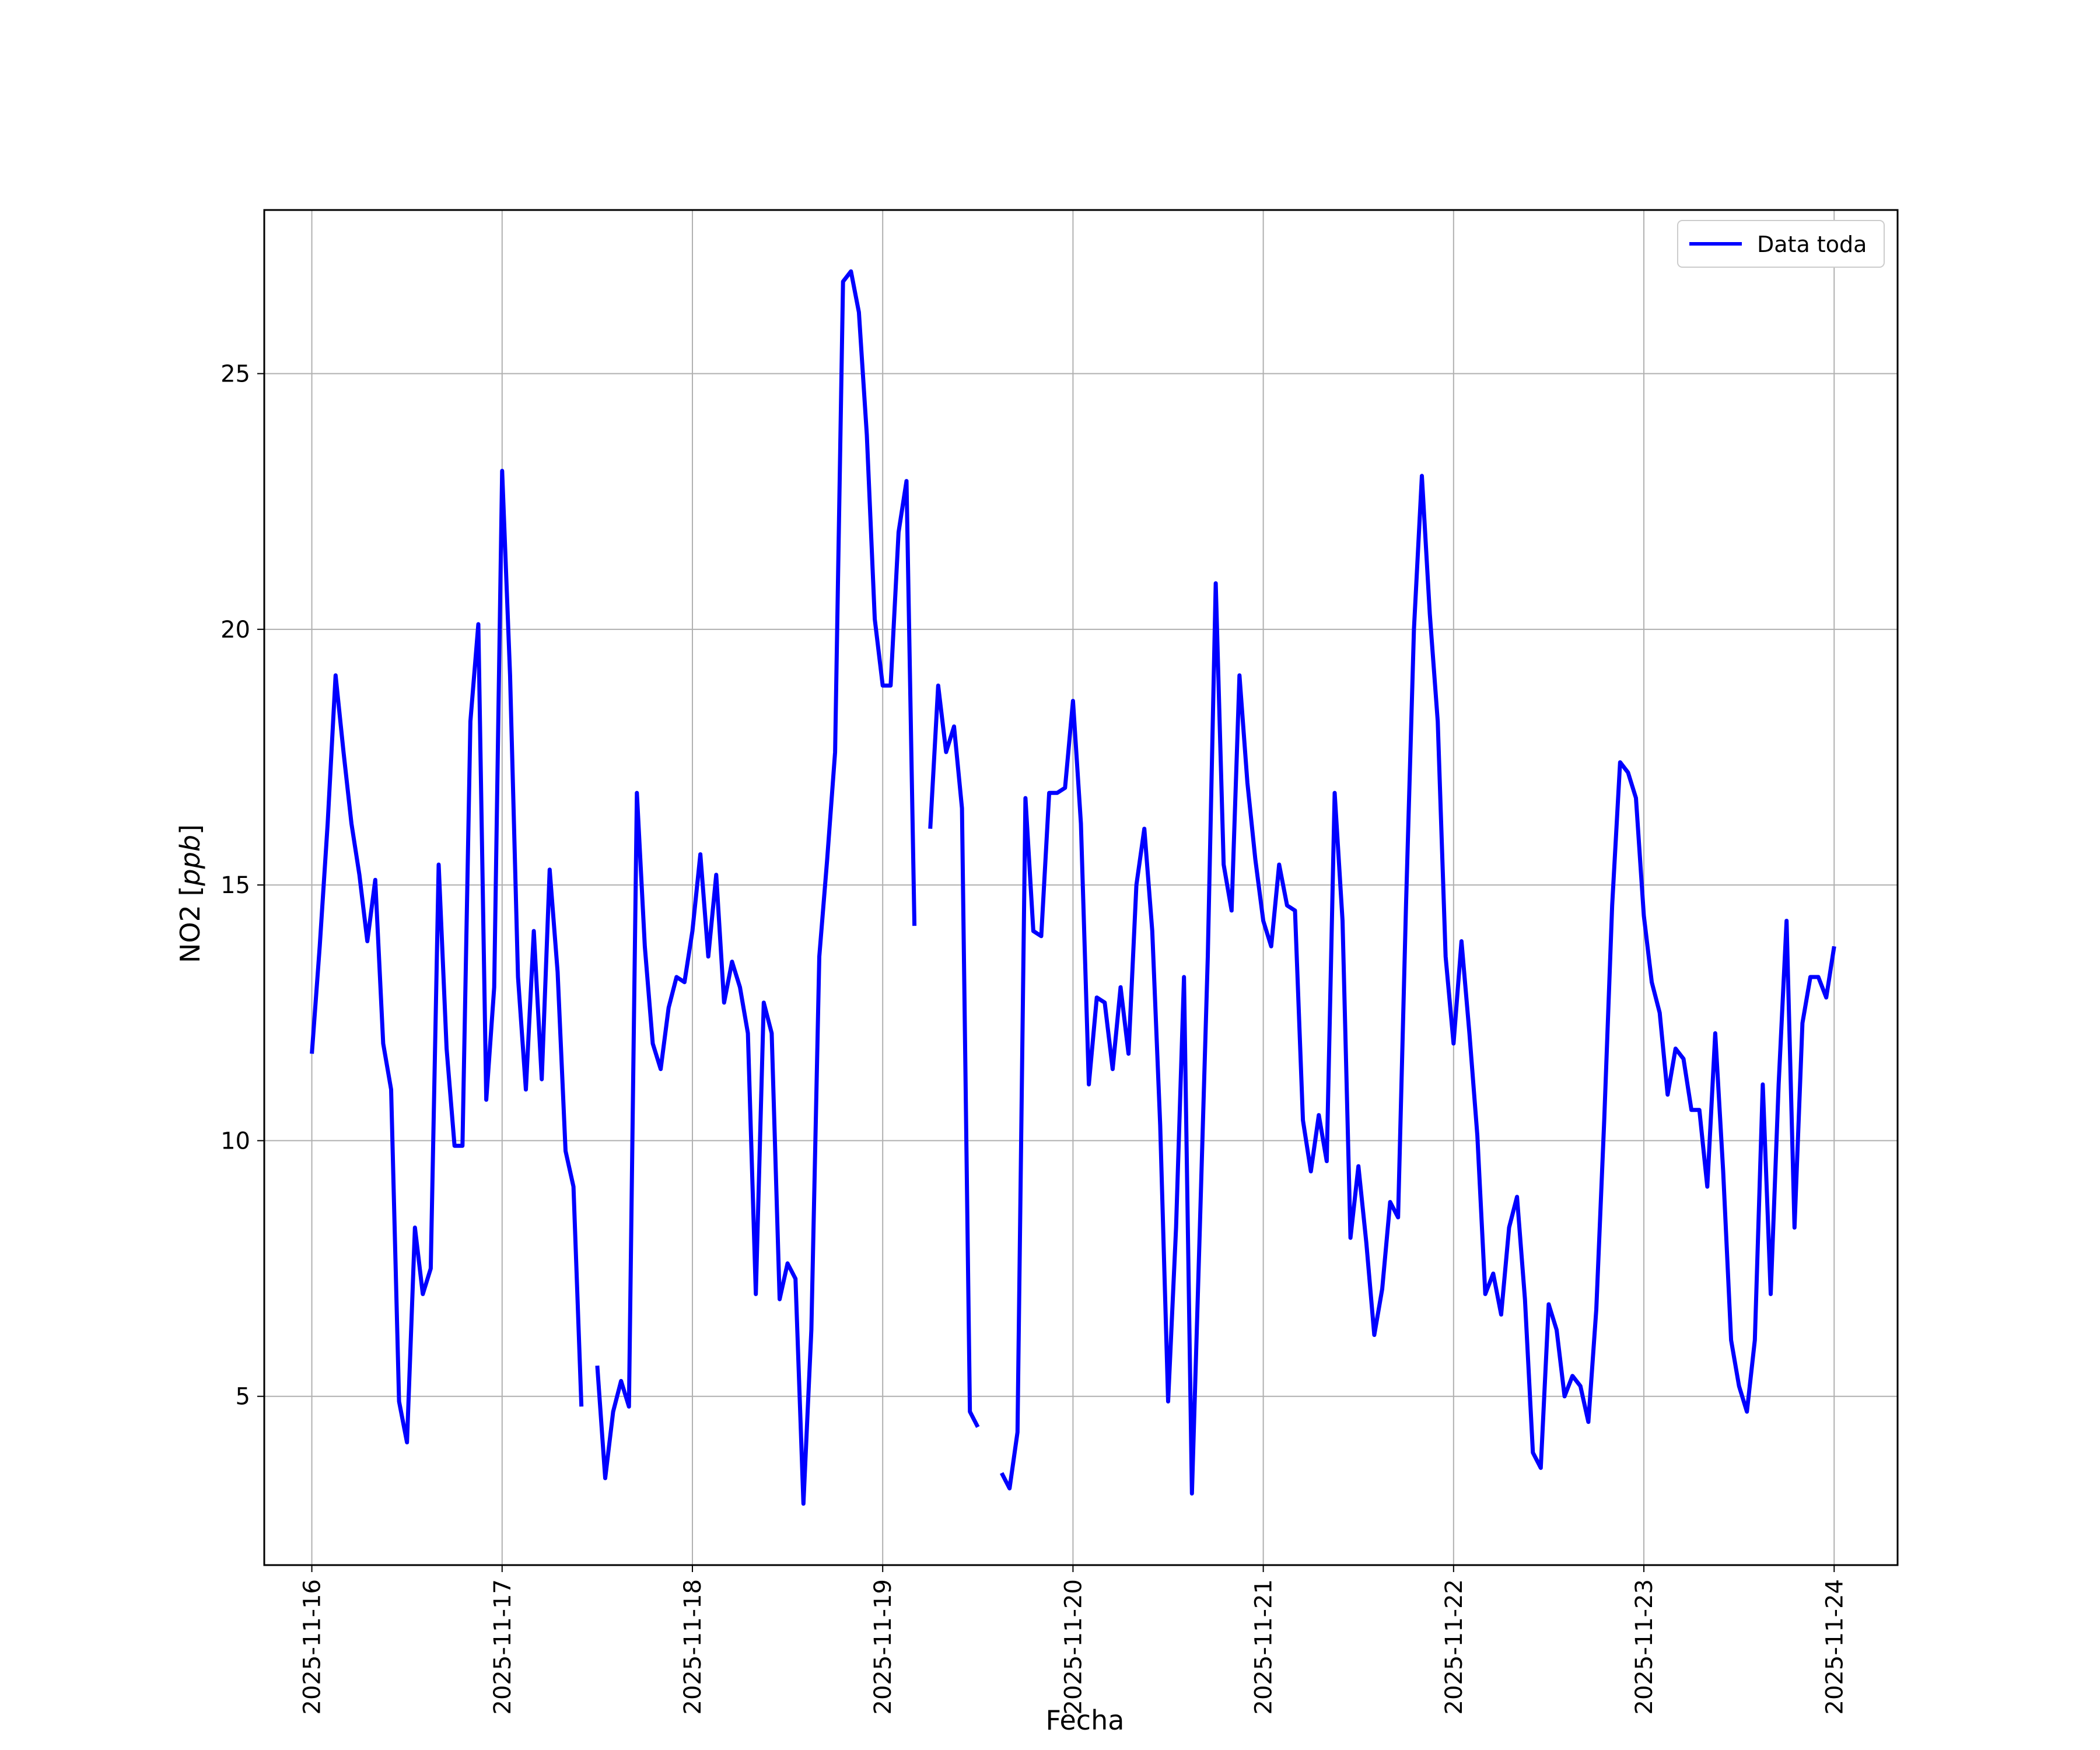 This screenshot has width=2100, height=1750. Describe the element at coordinates (693, 1646) in the screenshot. I see `x-tick-label: 2025-11-18` at that location.